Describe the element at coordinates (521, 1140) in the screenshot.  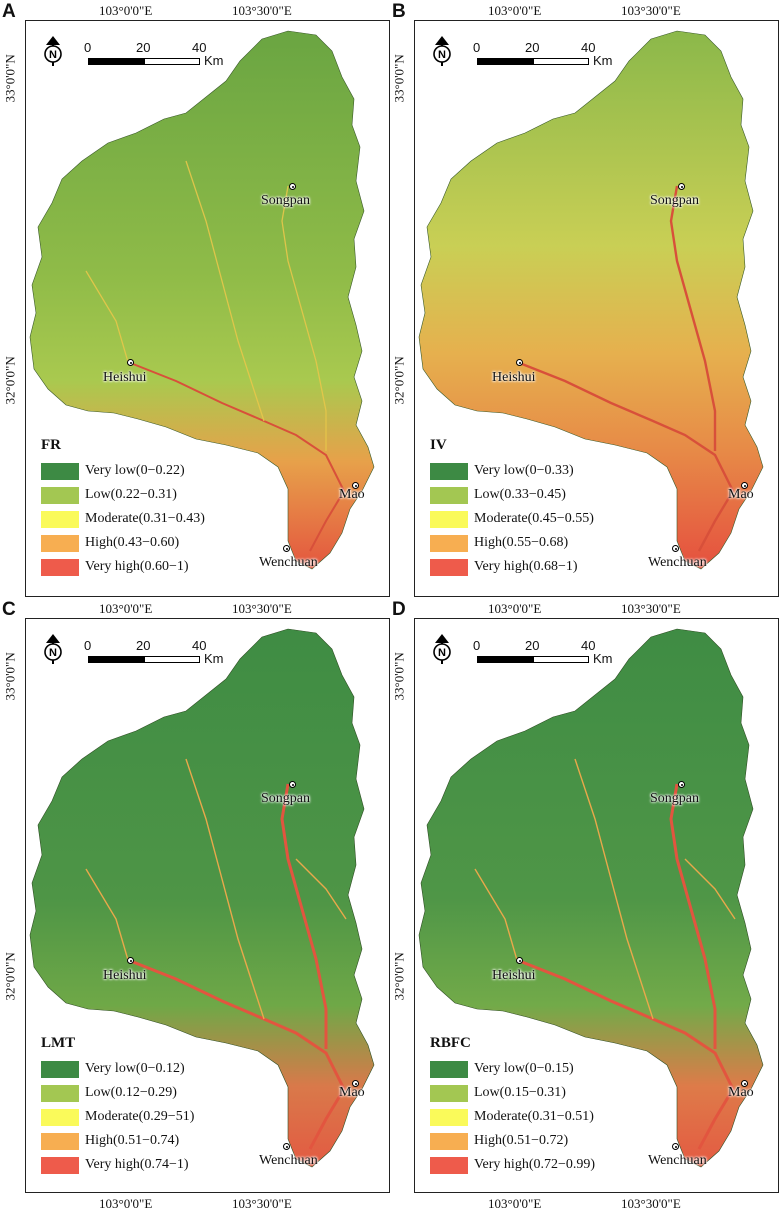
I see `legend-label: High(0.51−0.72)` at that location.